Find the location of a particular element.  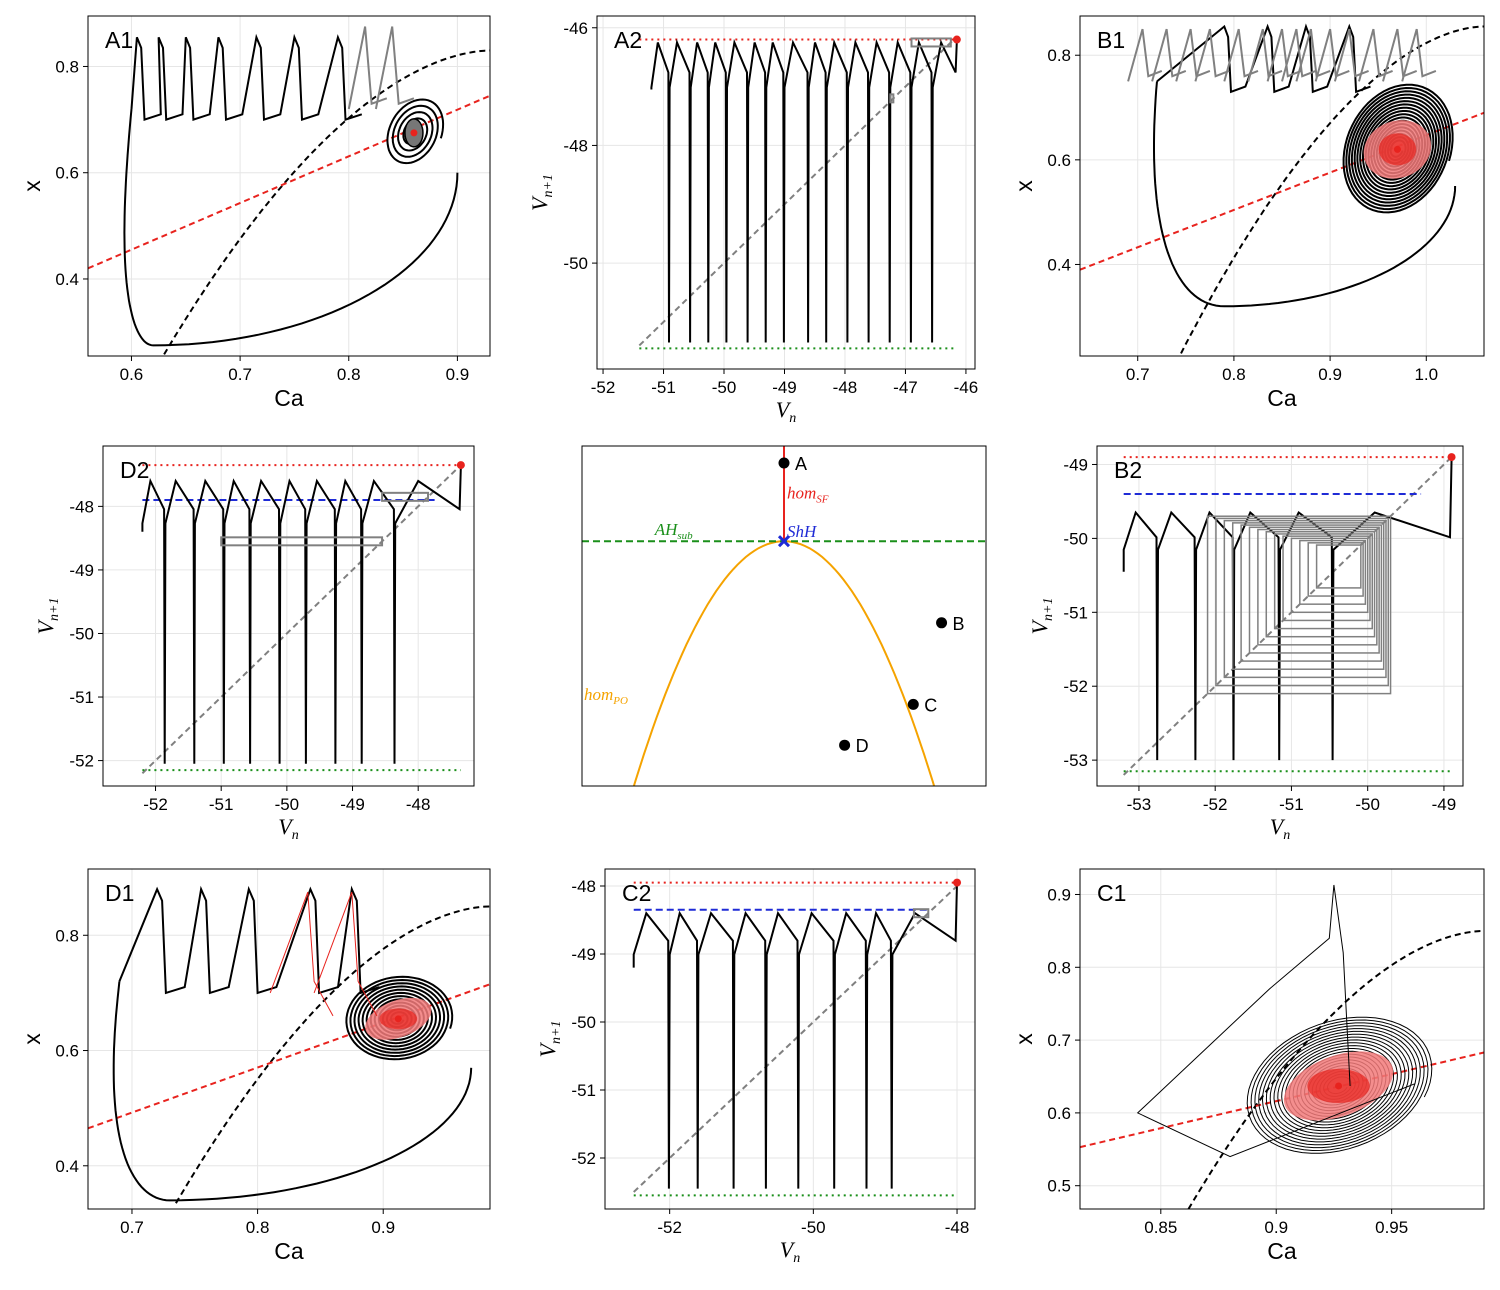

parameter-label-c: C is located at coordinates (930, 705).